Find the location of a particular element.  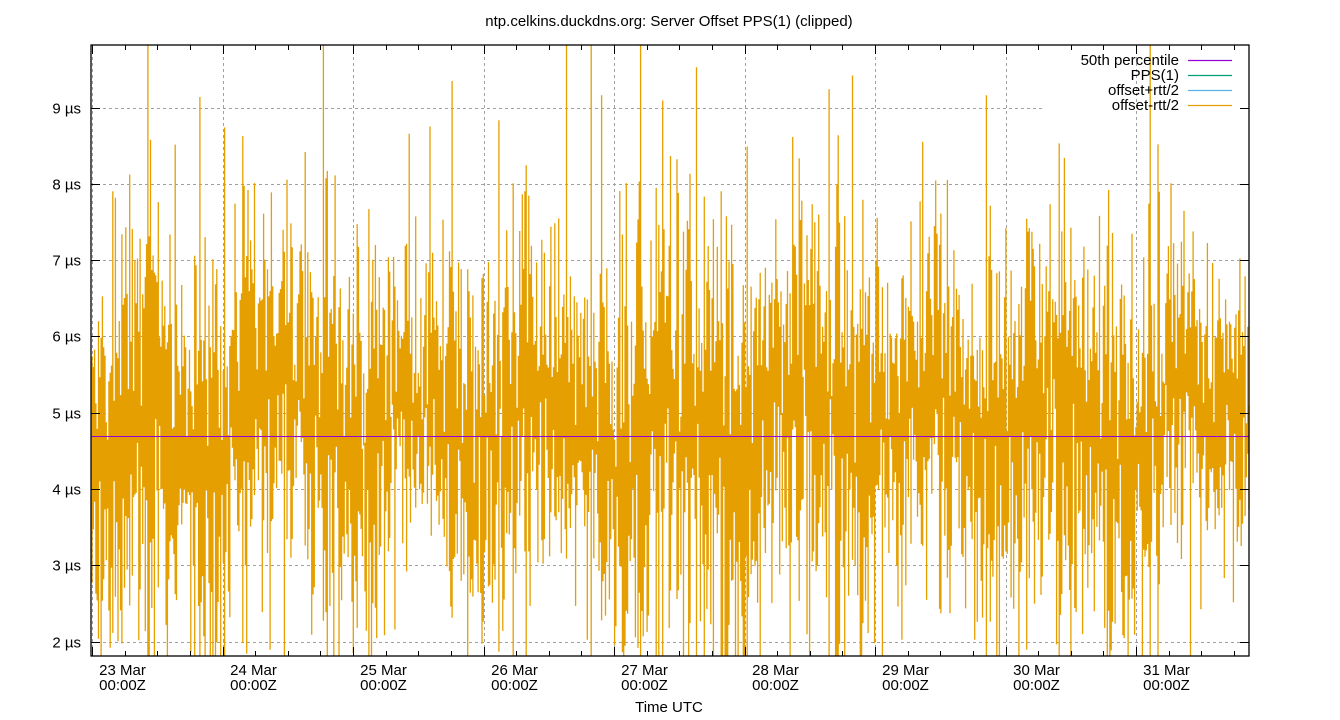

y-tick-label: 5 µs is located at coordinates (66, 414).